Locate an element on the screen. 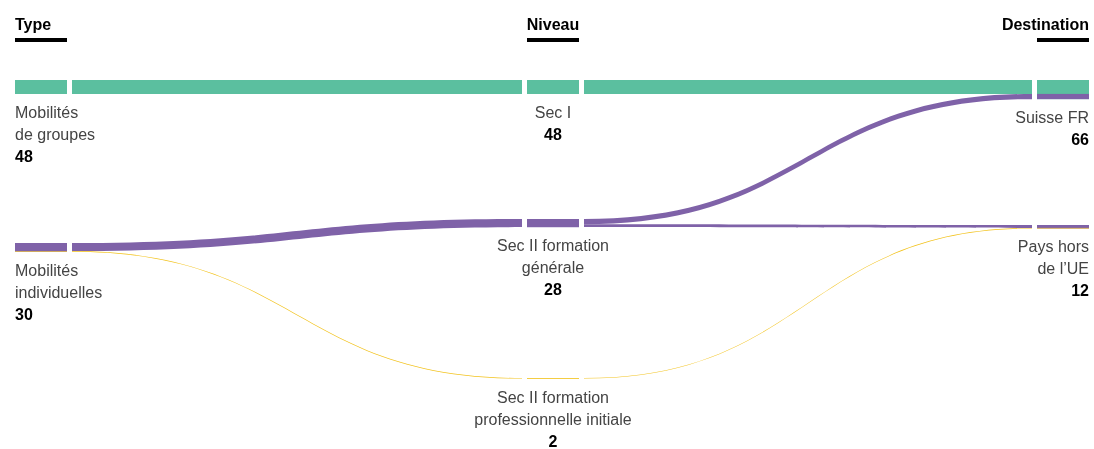 This screenshot has width=1094, height=449. data-label: 12 is located at coordinates (1080, 291).